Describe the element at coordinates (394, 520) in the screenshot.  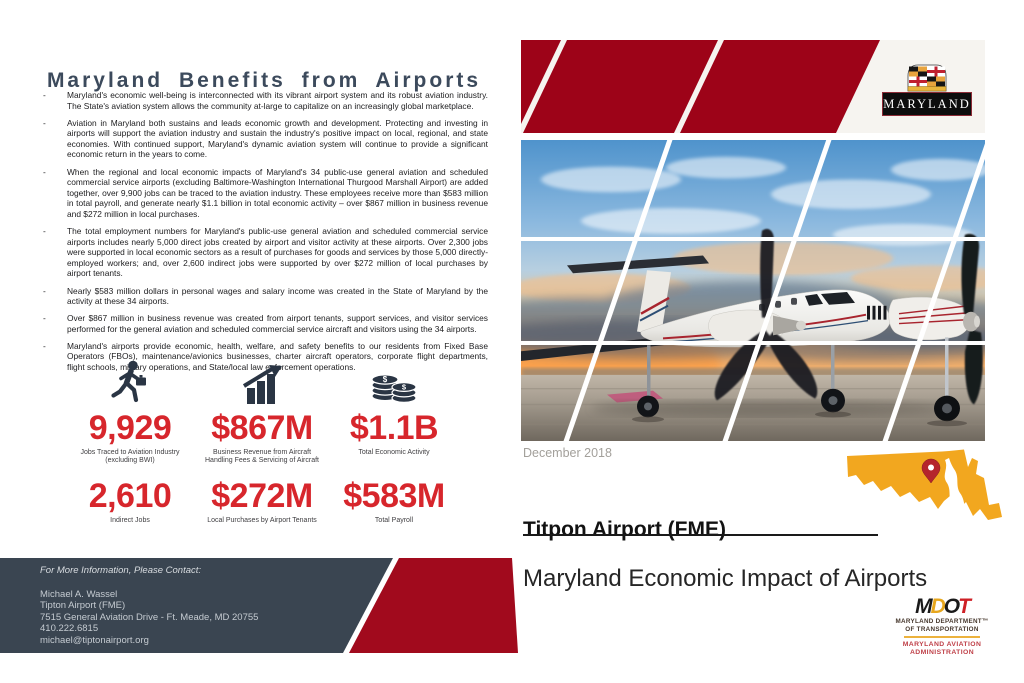
I see `stat-label: Total Payroll` at that location.